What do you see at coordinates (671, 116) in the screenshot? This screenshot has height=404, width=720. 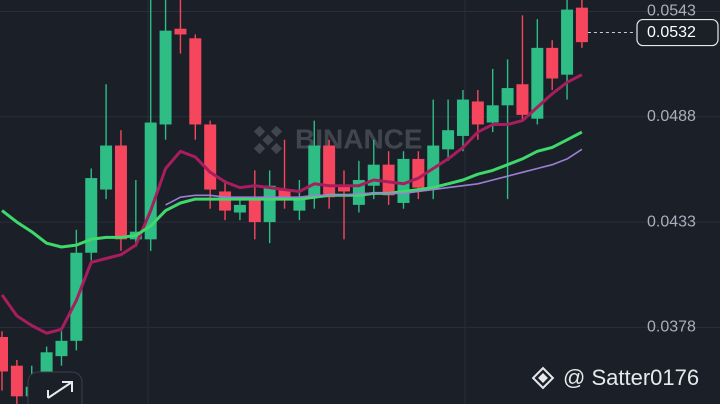 I see `y-tick-label: 0.0488` at bounding box center [671, 116].